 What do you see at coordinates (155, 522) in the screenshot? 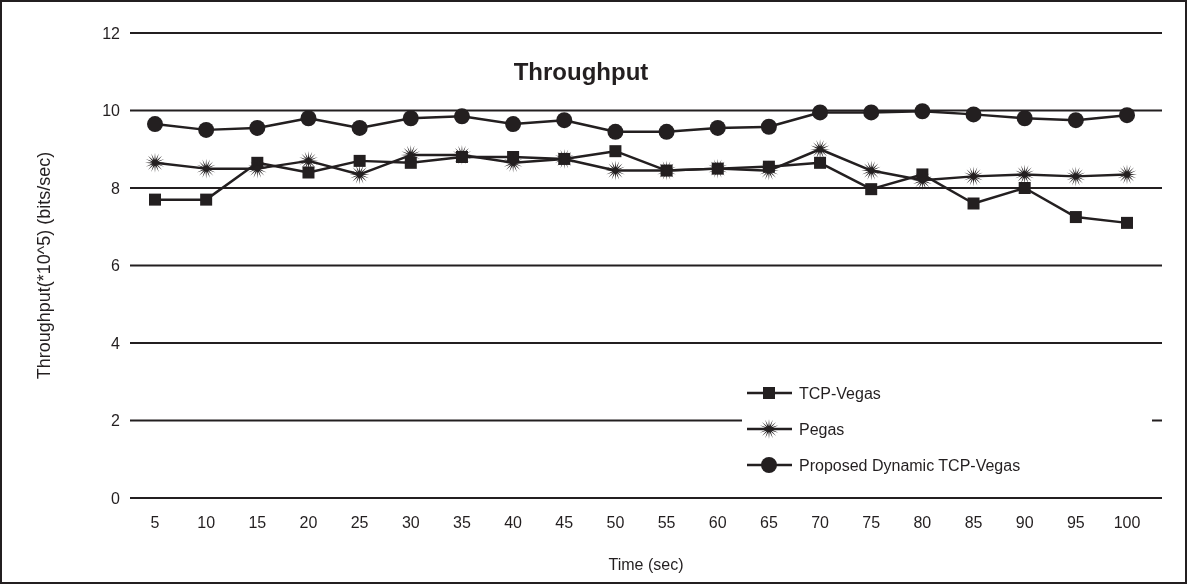
I see `x-tick-label: 5` at bounding box center [155, 522].